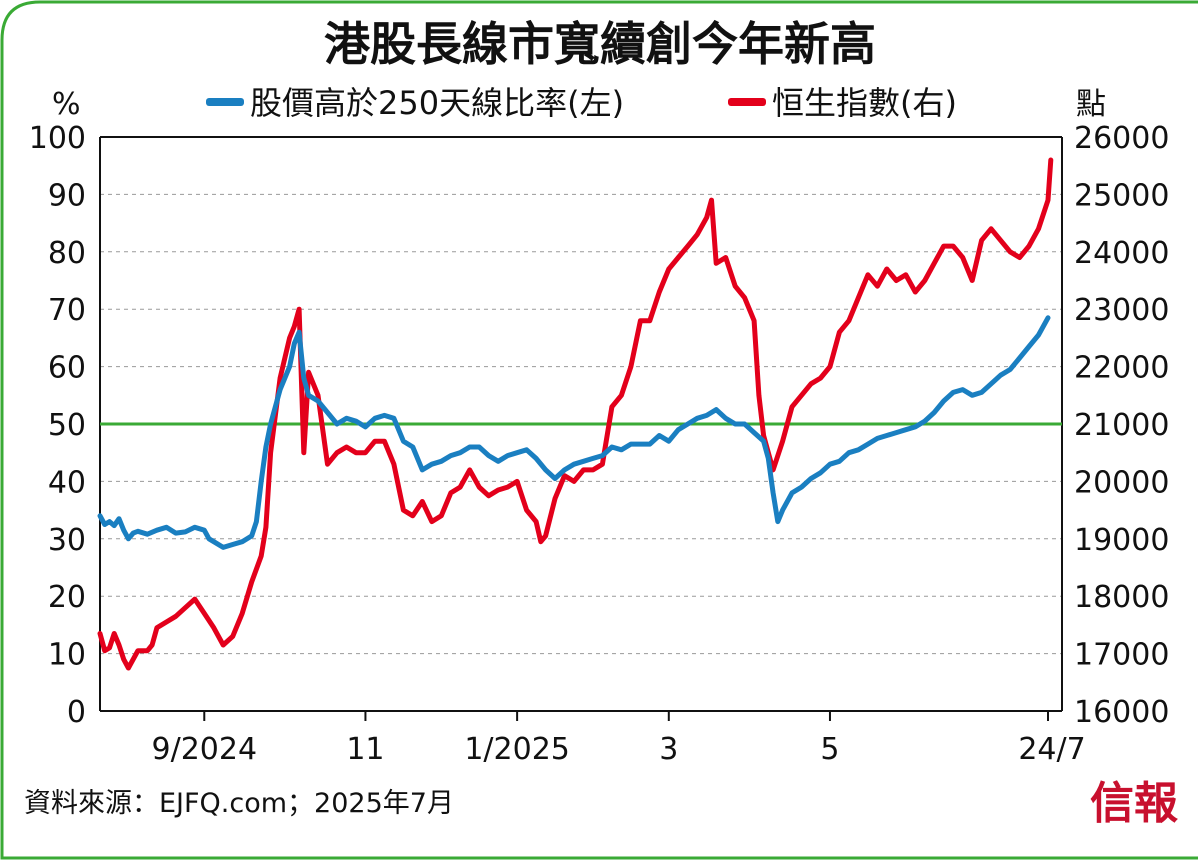  Describe the element at coordinates (225, 102) in the screenshot. I see `legend-swatch-breadth` at that location.